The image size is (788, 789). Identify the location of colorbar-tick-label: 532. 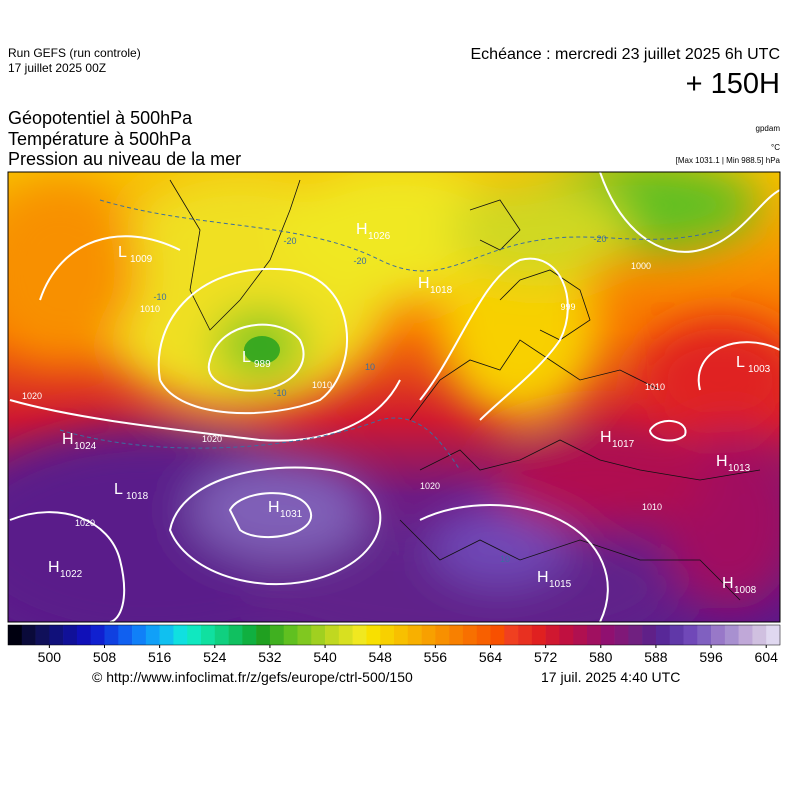
(270, 657).